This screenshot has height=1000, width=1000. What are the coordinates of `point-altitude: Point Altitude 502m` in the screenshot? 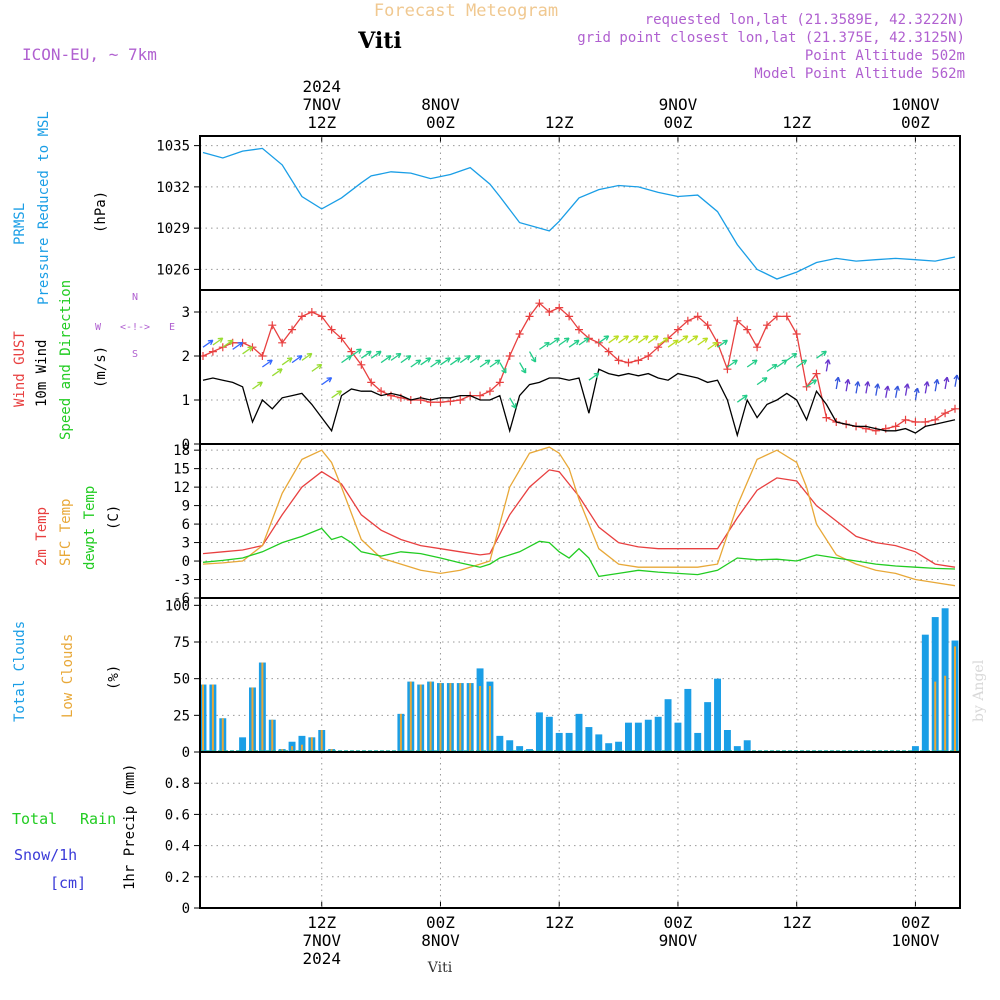 It's located at (885, 56).